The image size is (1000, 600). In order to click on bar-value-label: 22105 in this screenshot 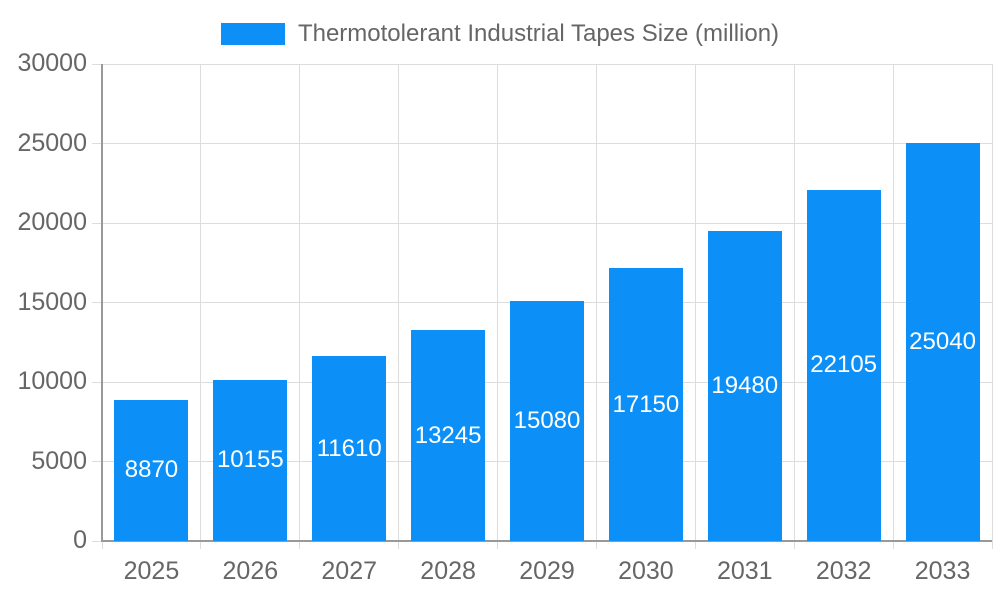, I will do `click(844, 365)`.